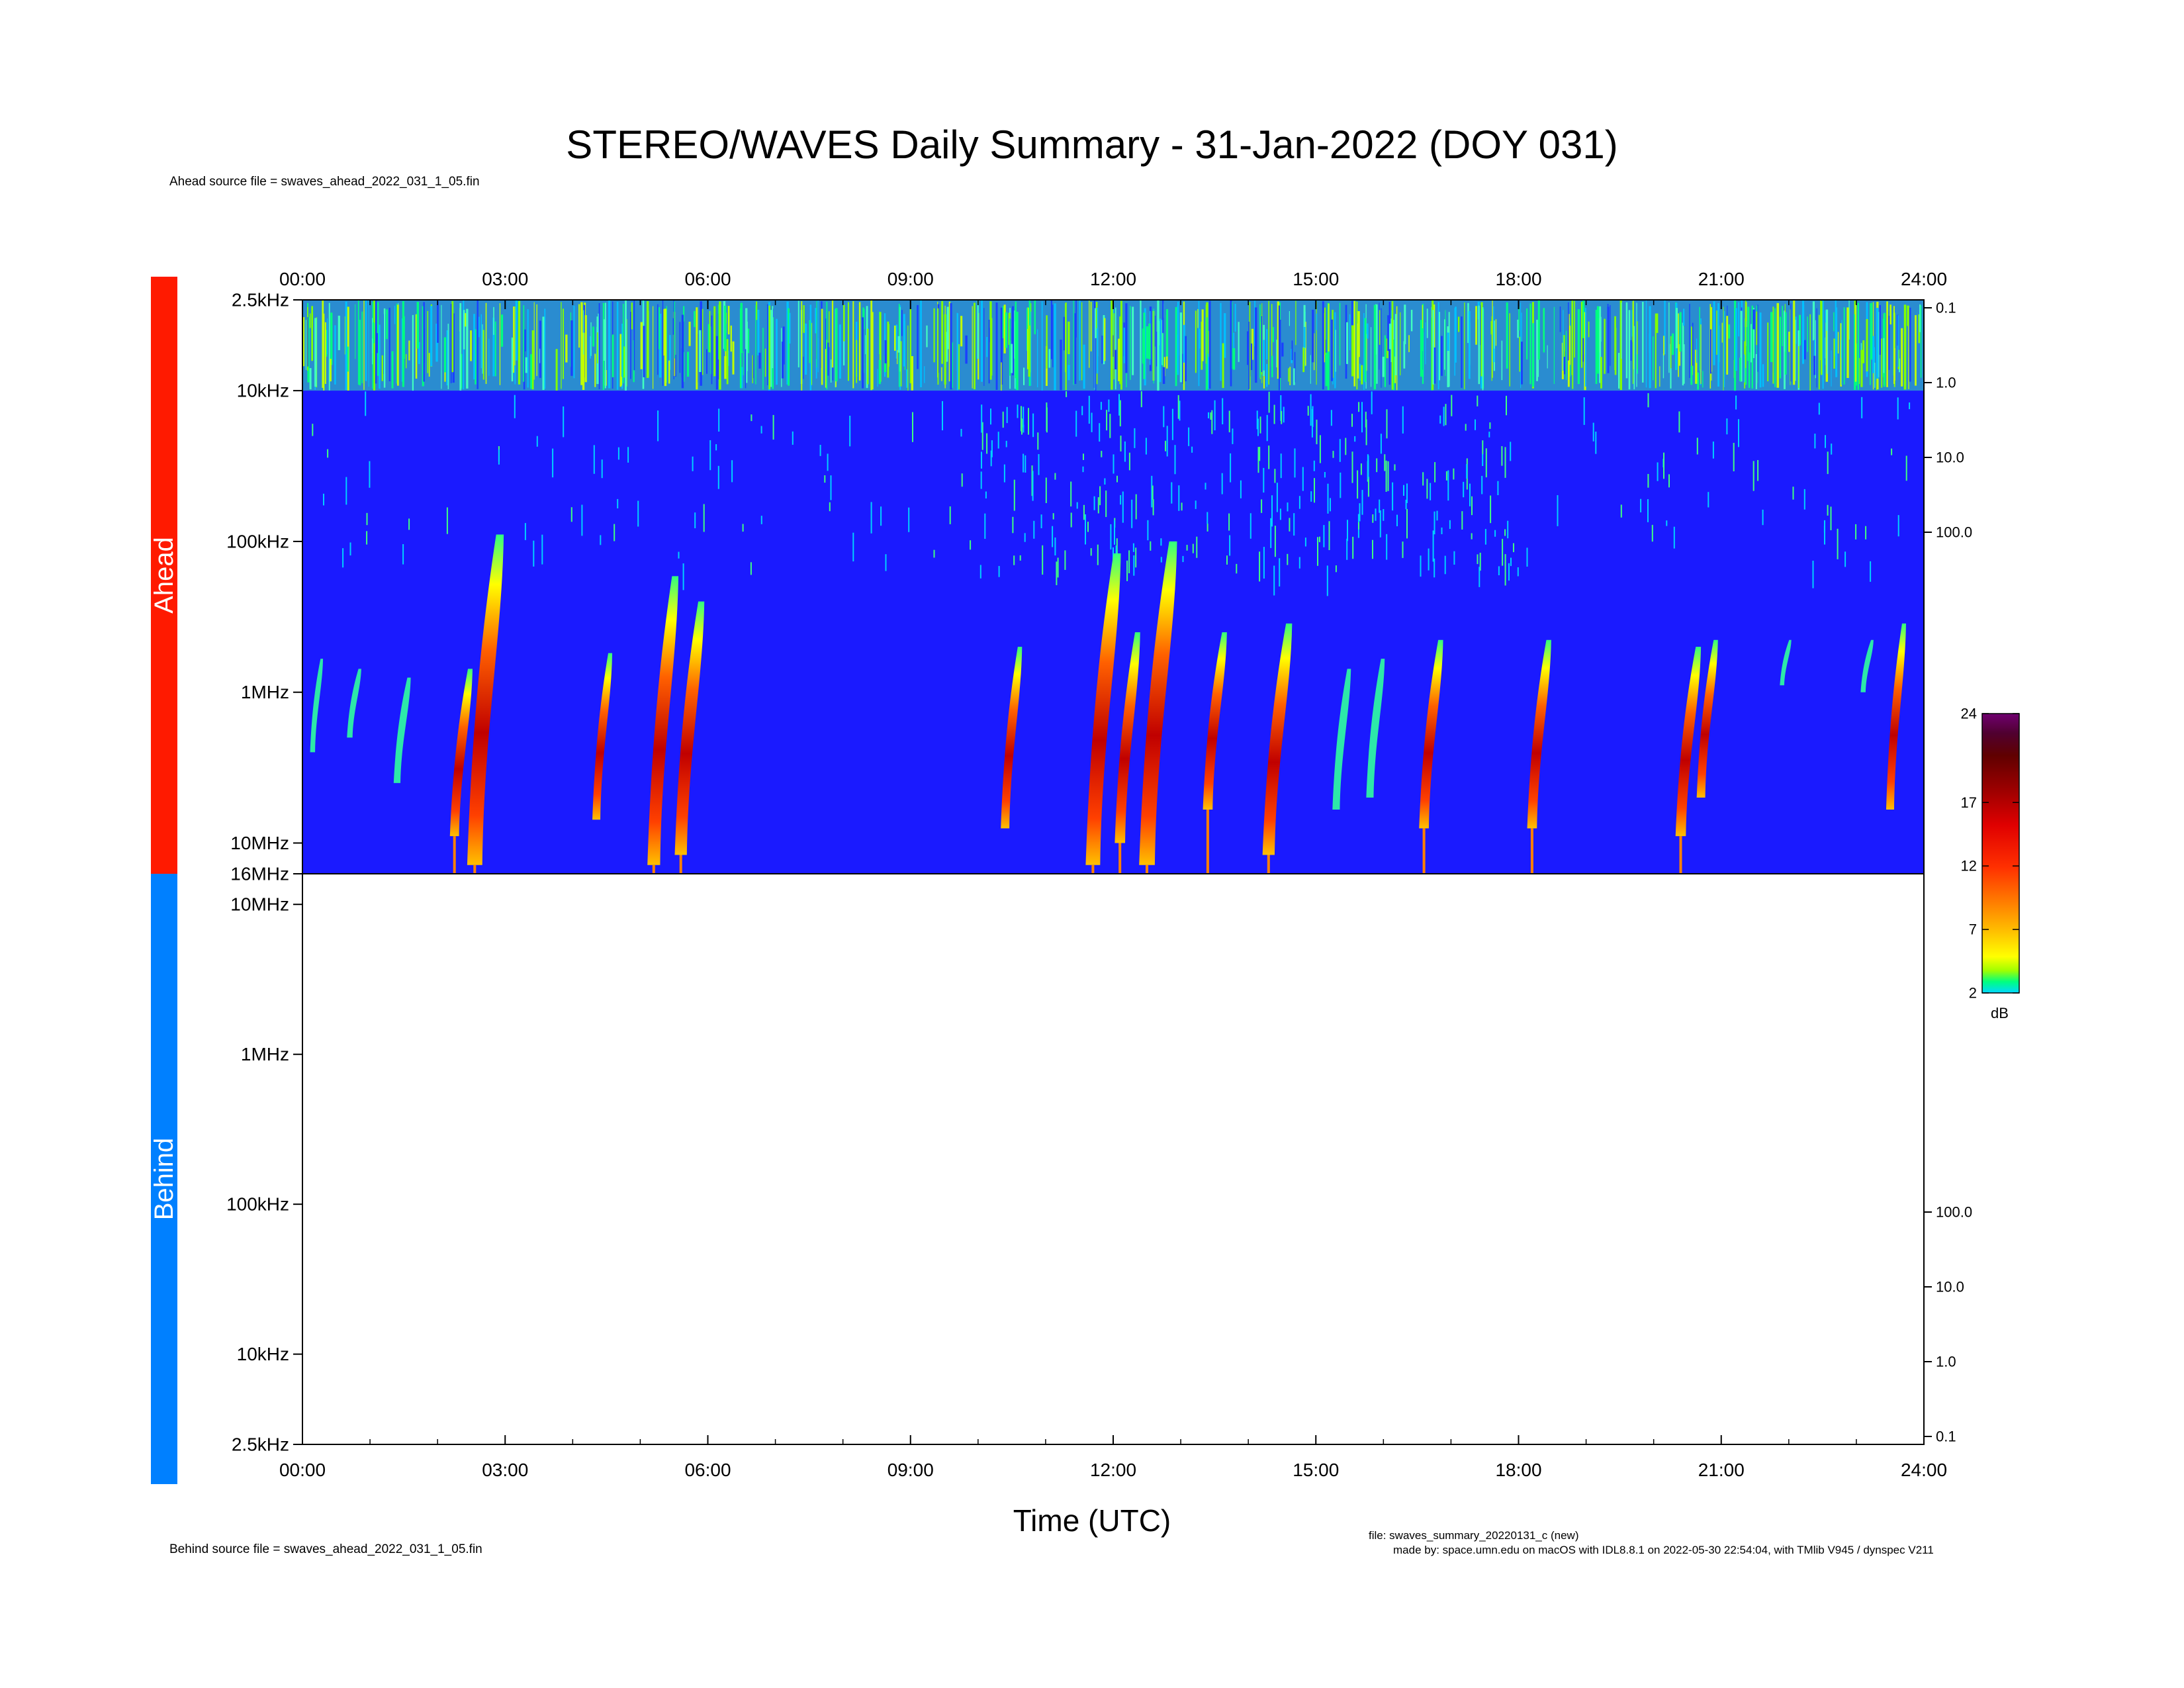 The width and height of the screenshot is (2184, 1688). What do you see at coordinates (1681, 855) in the screenshot?
I see `burst-trail` at bounding box center [1681, 855].